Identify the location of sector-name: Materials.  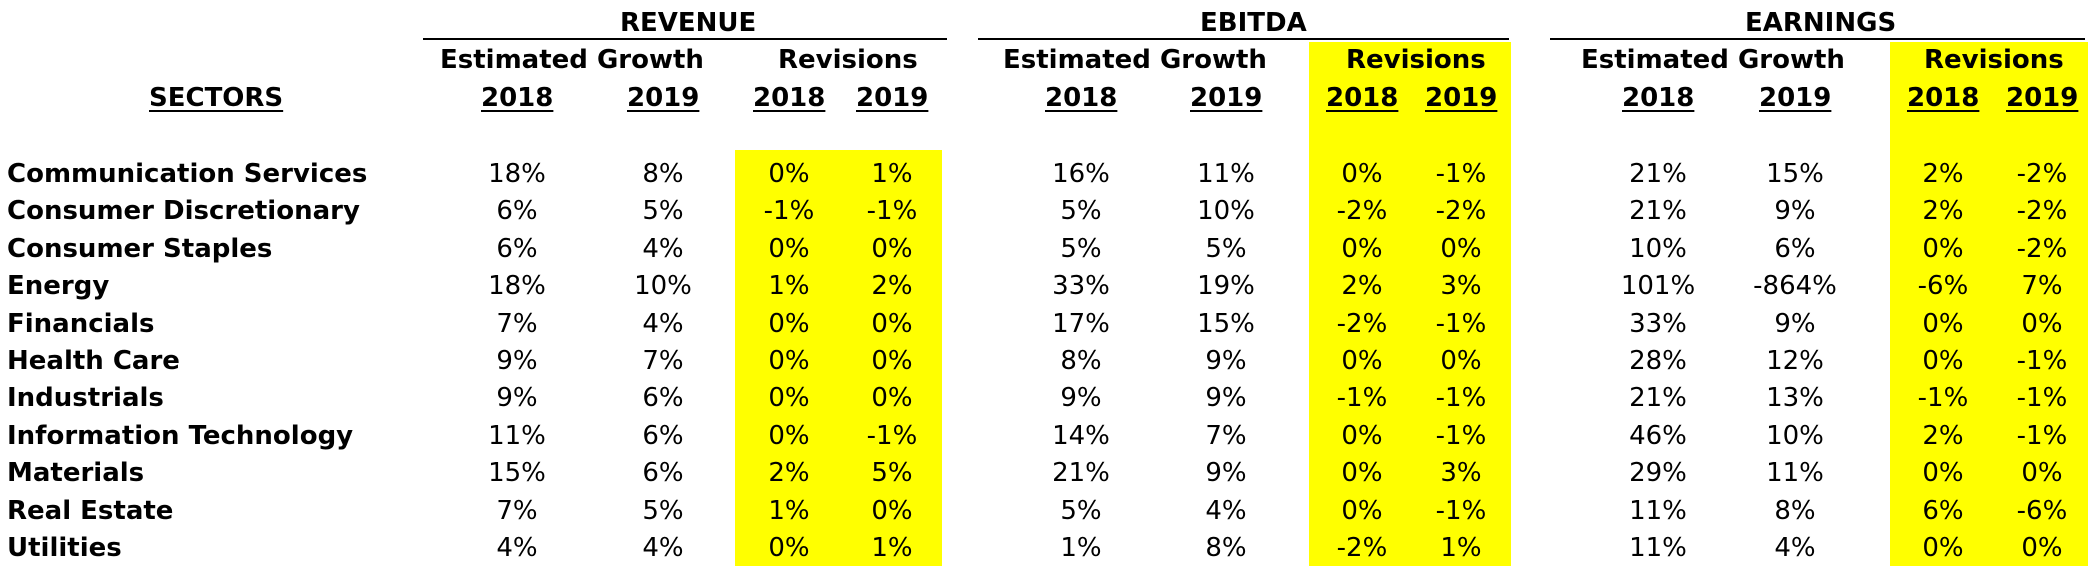
(76, 473).